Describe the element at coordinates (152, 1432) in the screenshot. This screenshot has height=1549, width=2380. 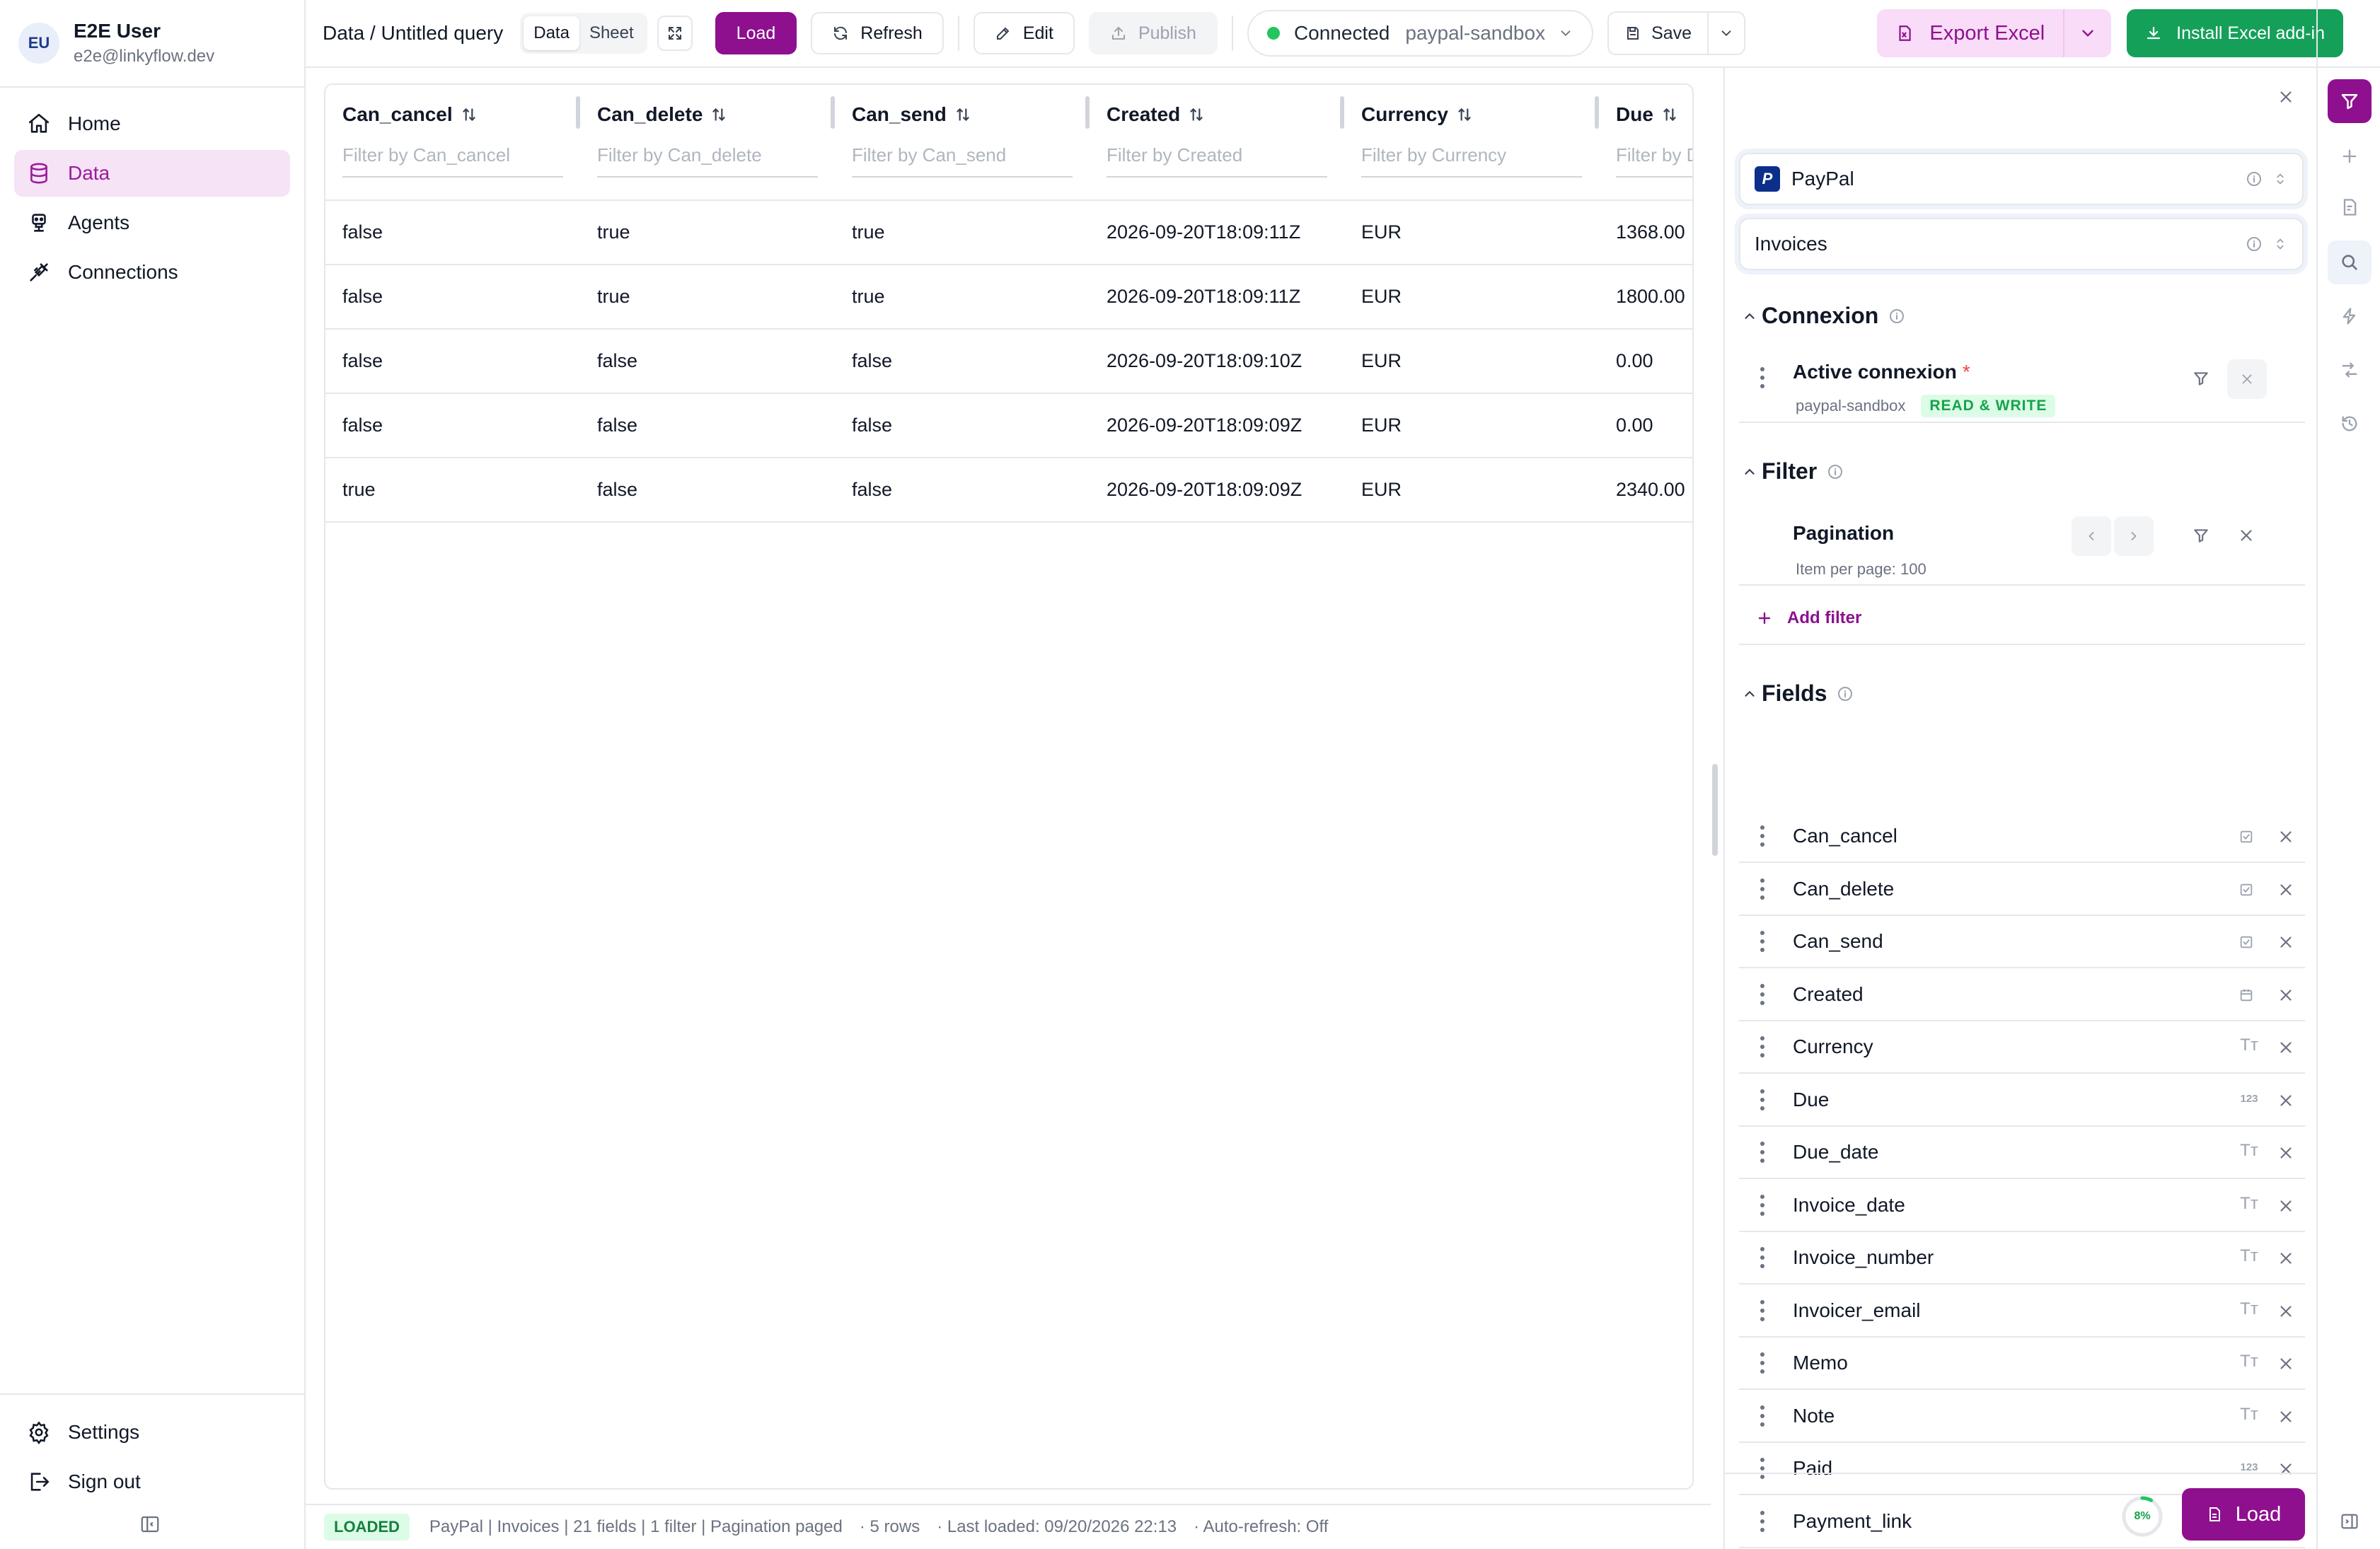
I see `nav-item-settings: Settings` at that location.